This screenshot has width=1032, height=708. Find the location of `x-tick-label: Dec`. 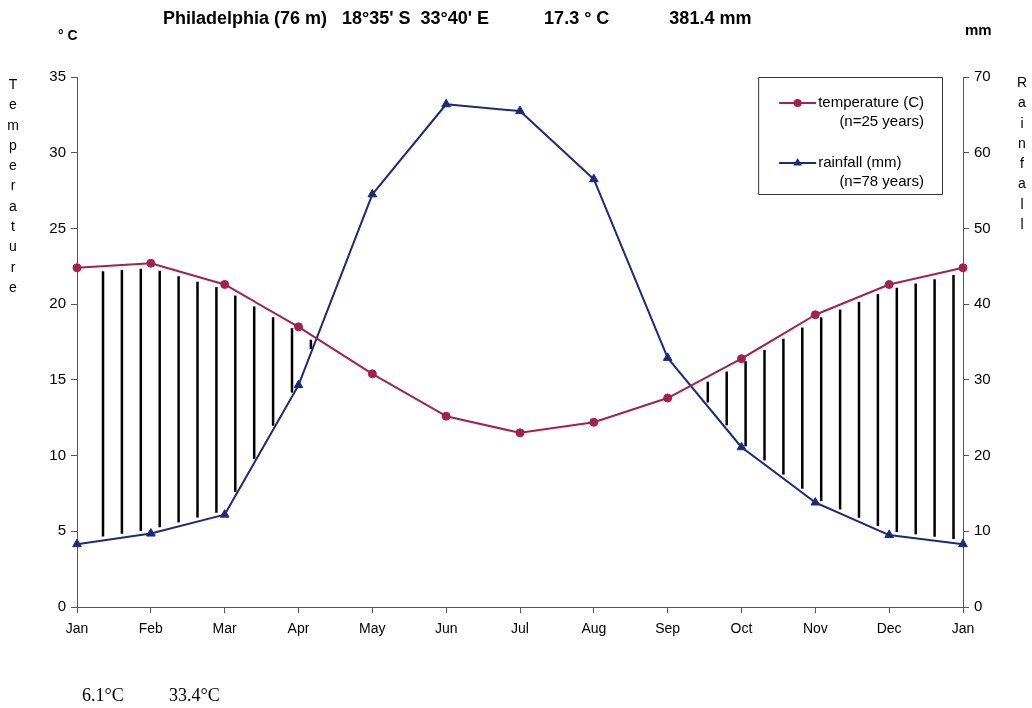

x-tick-label: Dec is located at coordinates (889, 628).